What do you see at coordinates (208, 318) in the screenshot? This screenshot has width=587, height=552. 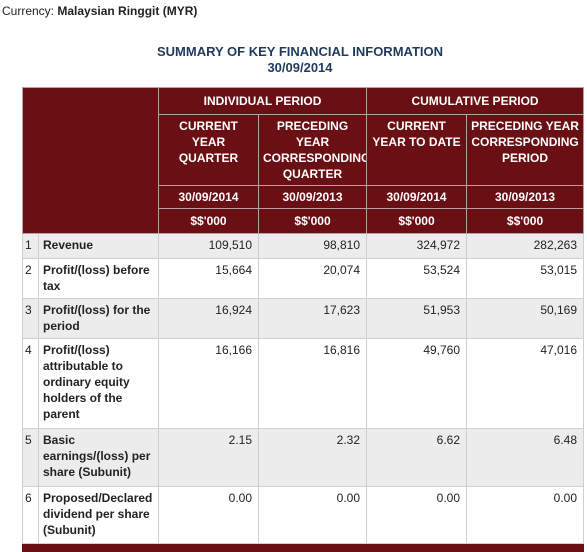 I see `cell-value: 16,924` at bounding box center [208, 318].